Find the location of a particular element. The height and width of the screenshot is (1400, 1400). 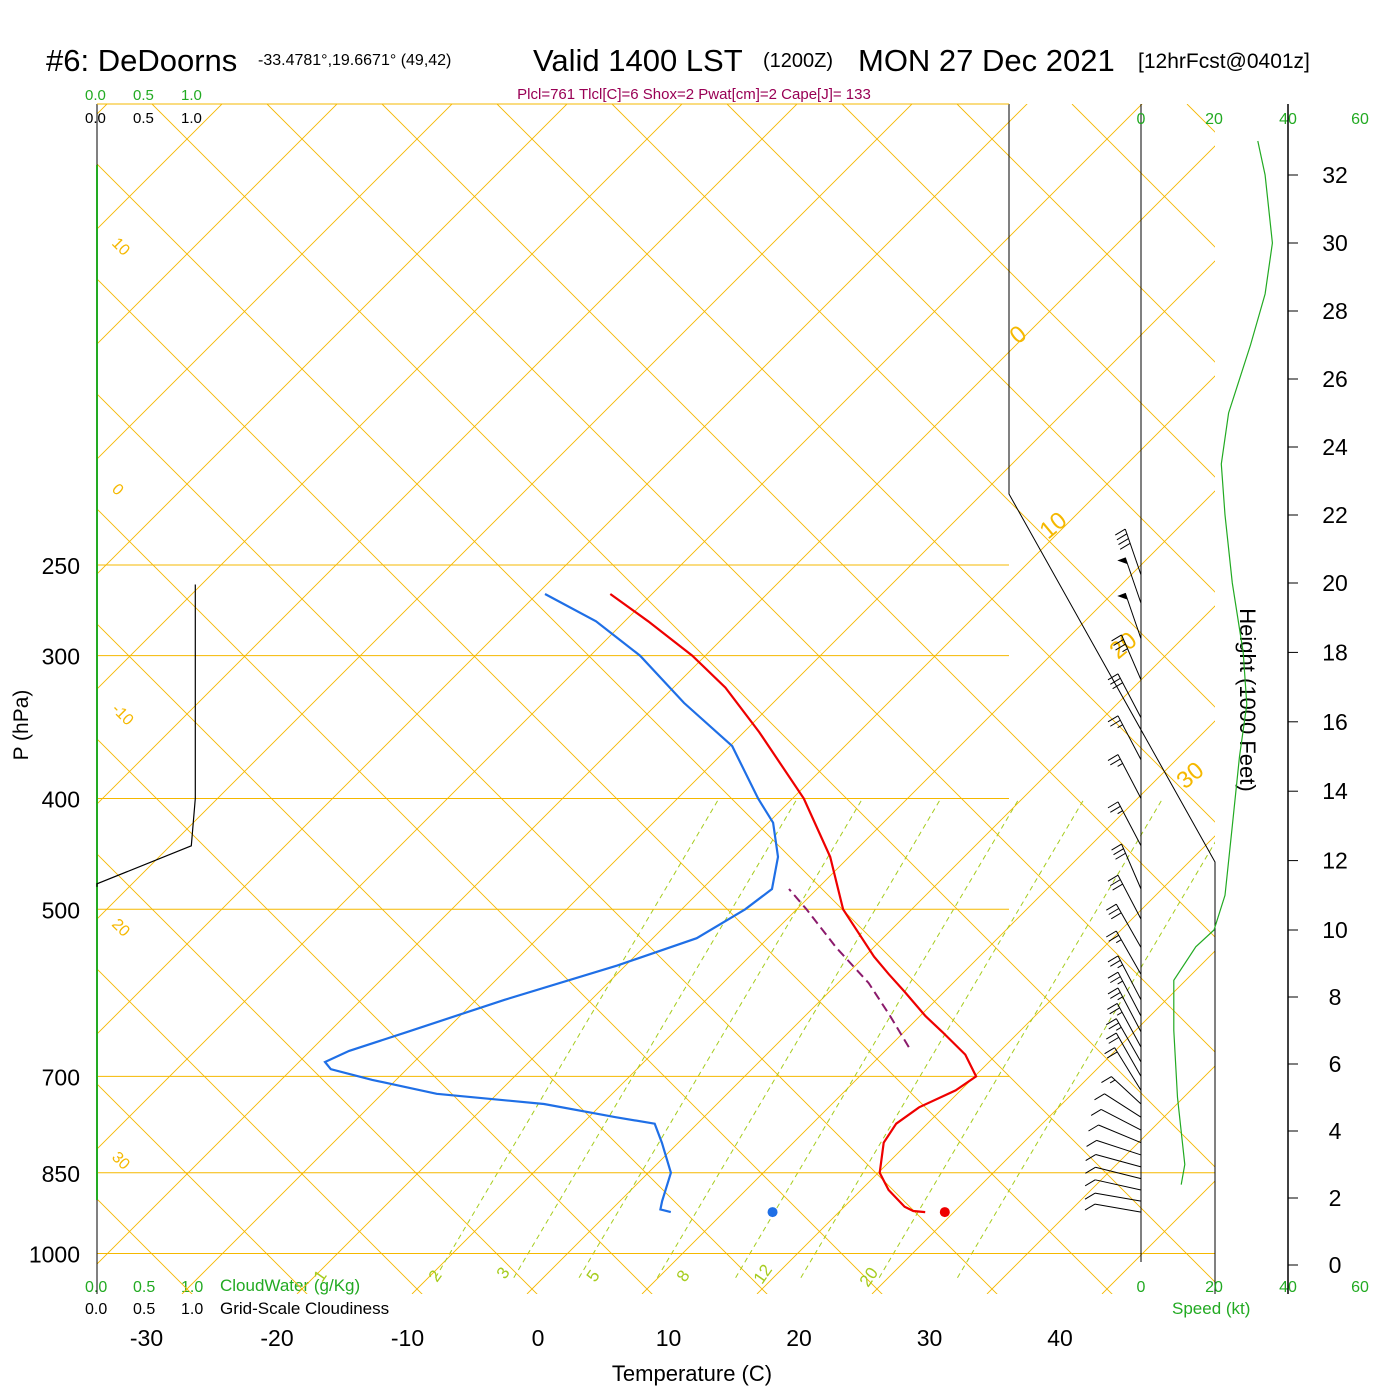

cloudiness-scale-bottom-0: 0.0 is located at coordinates (96, 1309).